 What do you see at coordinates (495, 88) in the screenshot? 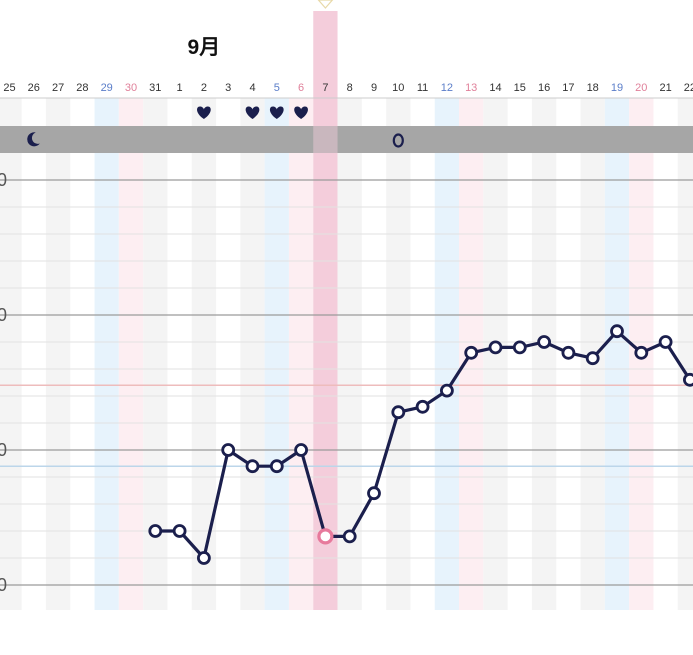
I see `day-label: 14` at bounding box center [495, 88].